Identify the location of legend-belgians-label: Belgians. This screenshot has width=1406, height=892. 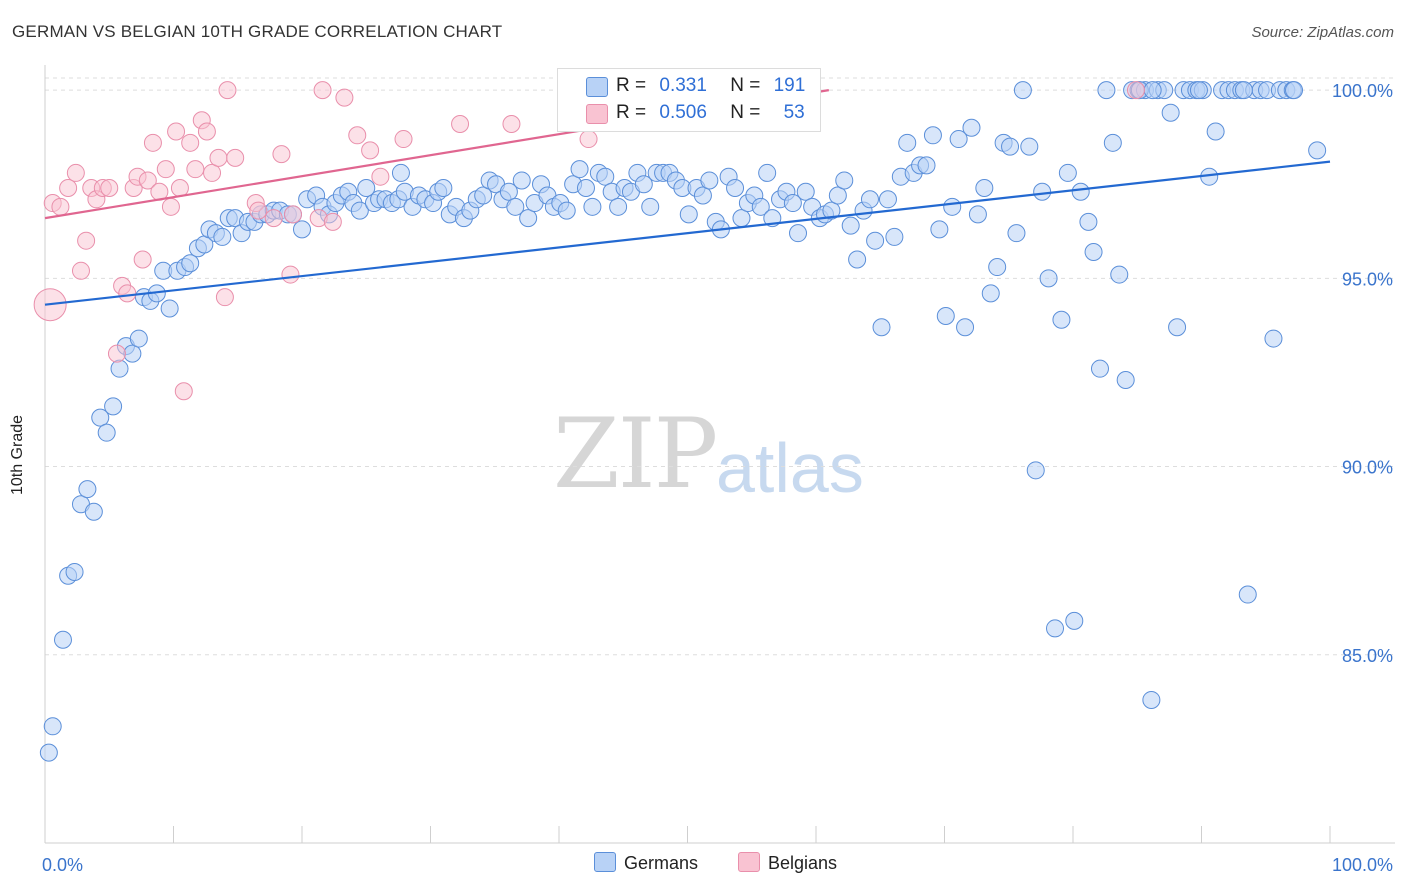
(803, 863).